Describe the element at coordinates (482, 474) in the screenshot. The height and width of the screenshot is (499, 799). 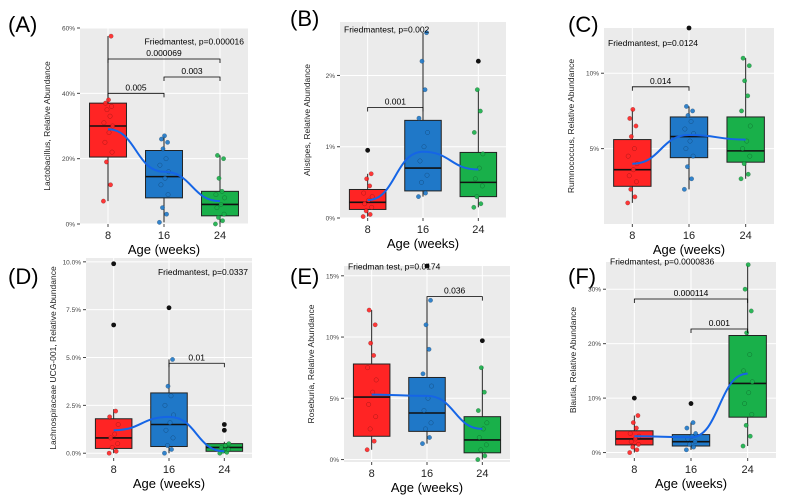
I see `x-tick-label-e: 24` at that location.